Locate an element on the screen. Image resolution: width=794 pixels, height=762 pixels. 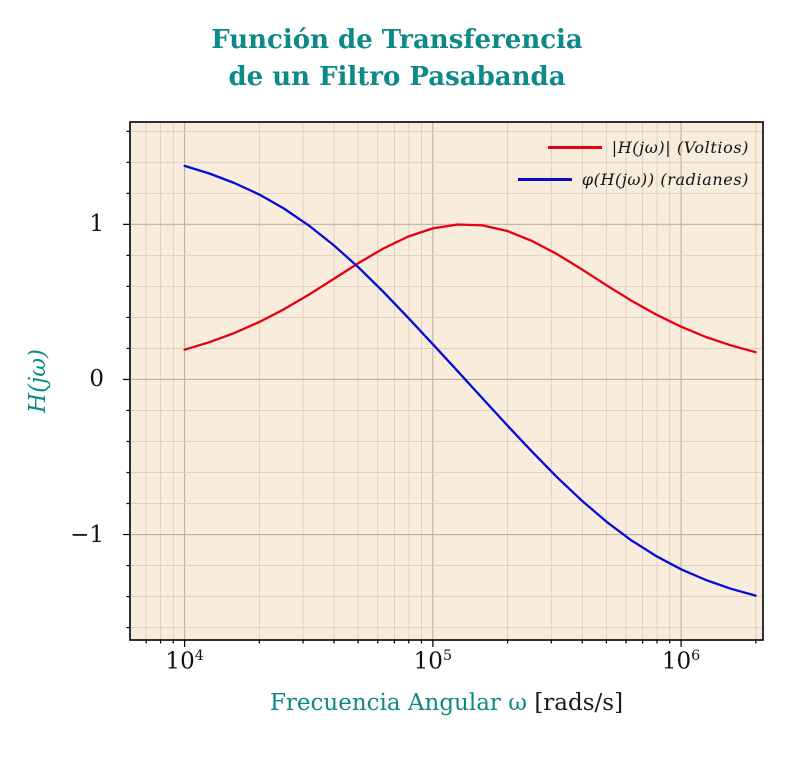
x-axis-label-main: Frecuencia Angular ω is located at coordinates (398, 703).